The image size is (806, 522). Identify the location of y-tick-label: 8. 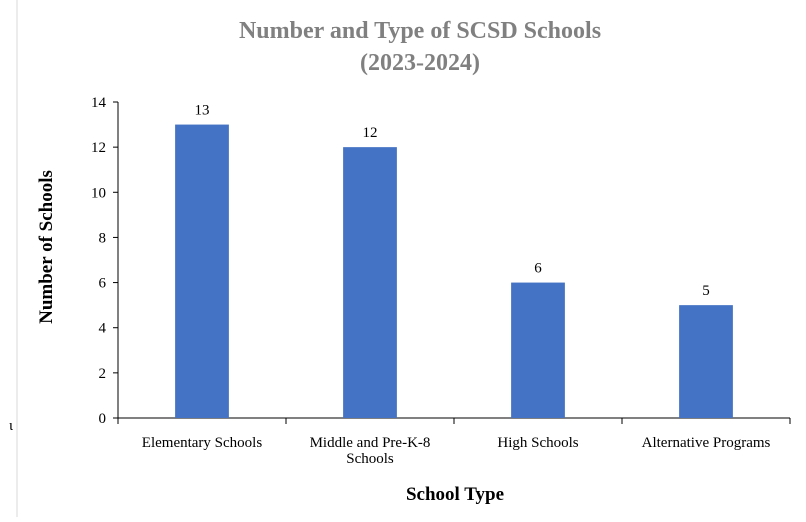
(103, 238).